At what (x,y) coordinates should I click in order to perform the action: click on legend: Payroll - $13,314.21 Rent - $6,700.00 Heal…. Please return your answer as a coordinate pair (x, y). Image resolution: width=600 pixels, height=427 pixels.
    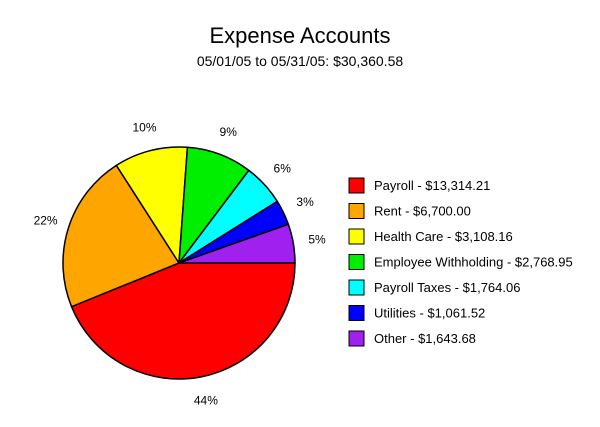
    Looking at the image, I should click on (460, 262).